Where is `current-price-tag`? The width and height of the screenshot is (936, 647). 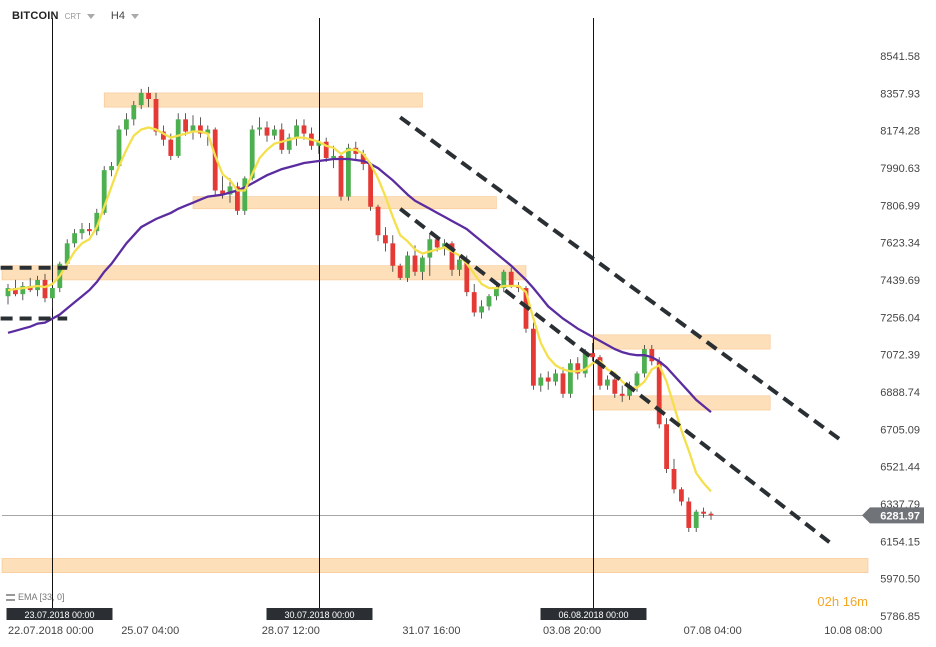
current-price-tag is located at coordinates (893, 515).